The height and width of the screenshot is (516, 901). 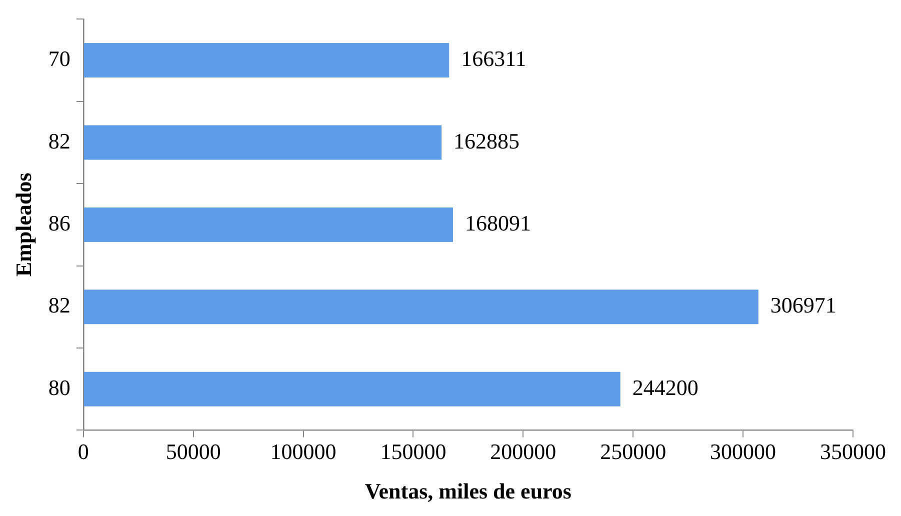 I want to click on x-tick-label: 150000, so click(x=413, y=451).